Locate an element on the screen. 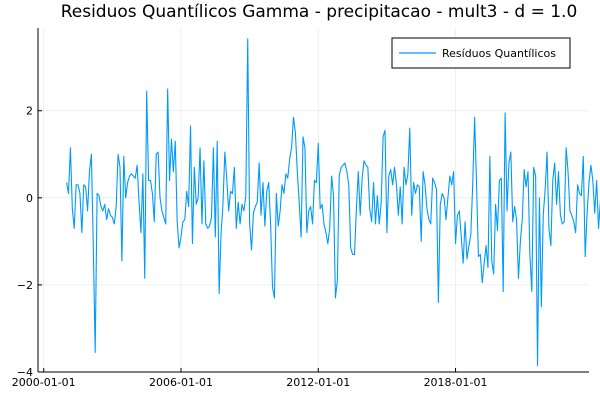  y-tick-label: 0 is located at coordinates (29, 198).